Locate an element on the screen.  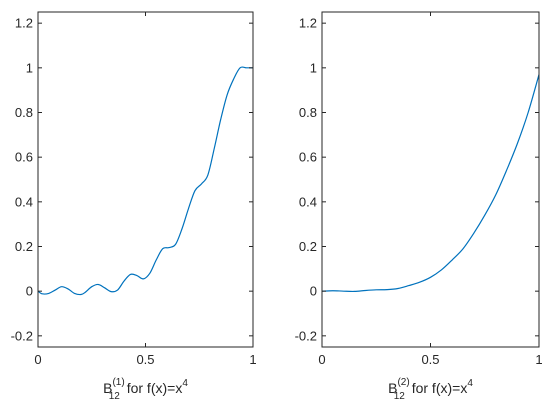
x-axis-label: B(2) 12 for f(x)=x4 is located at coordinates (430, 389).